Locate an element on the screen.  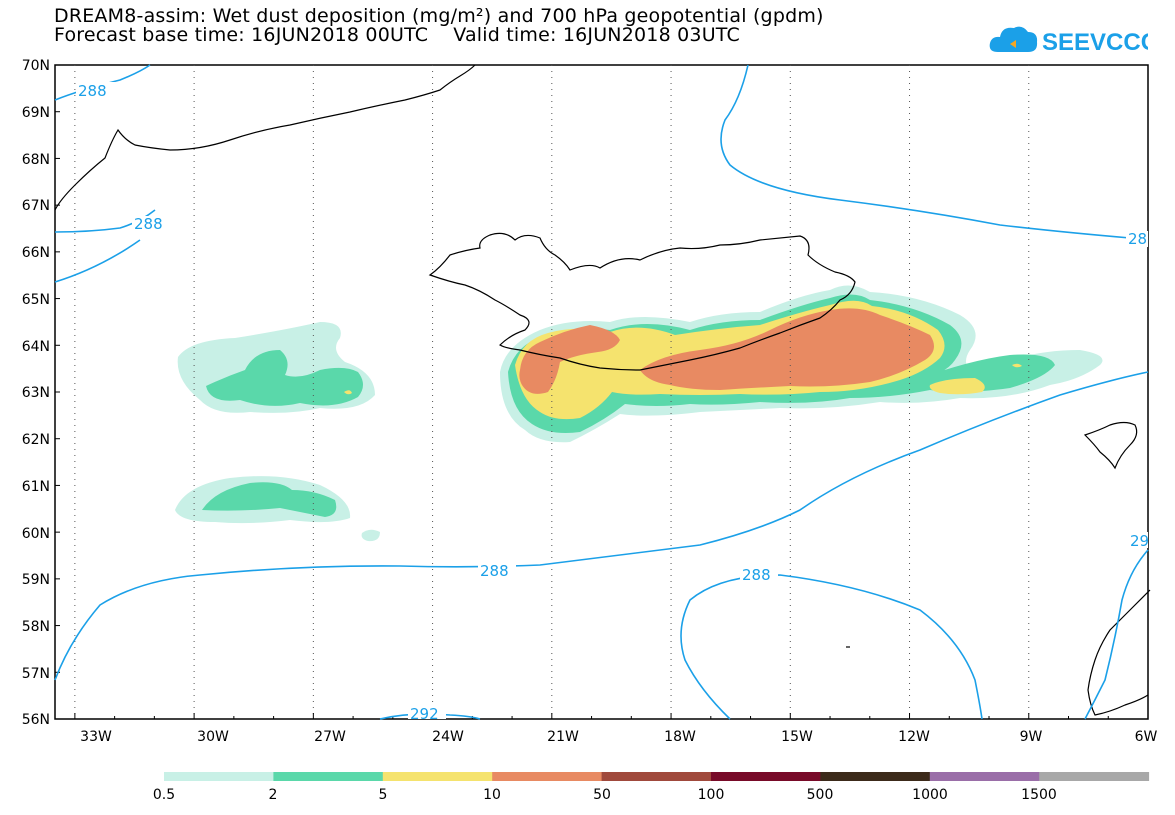
contour-288-nw is located at coordinates (102, 82).